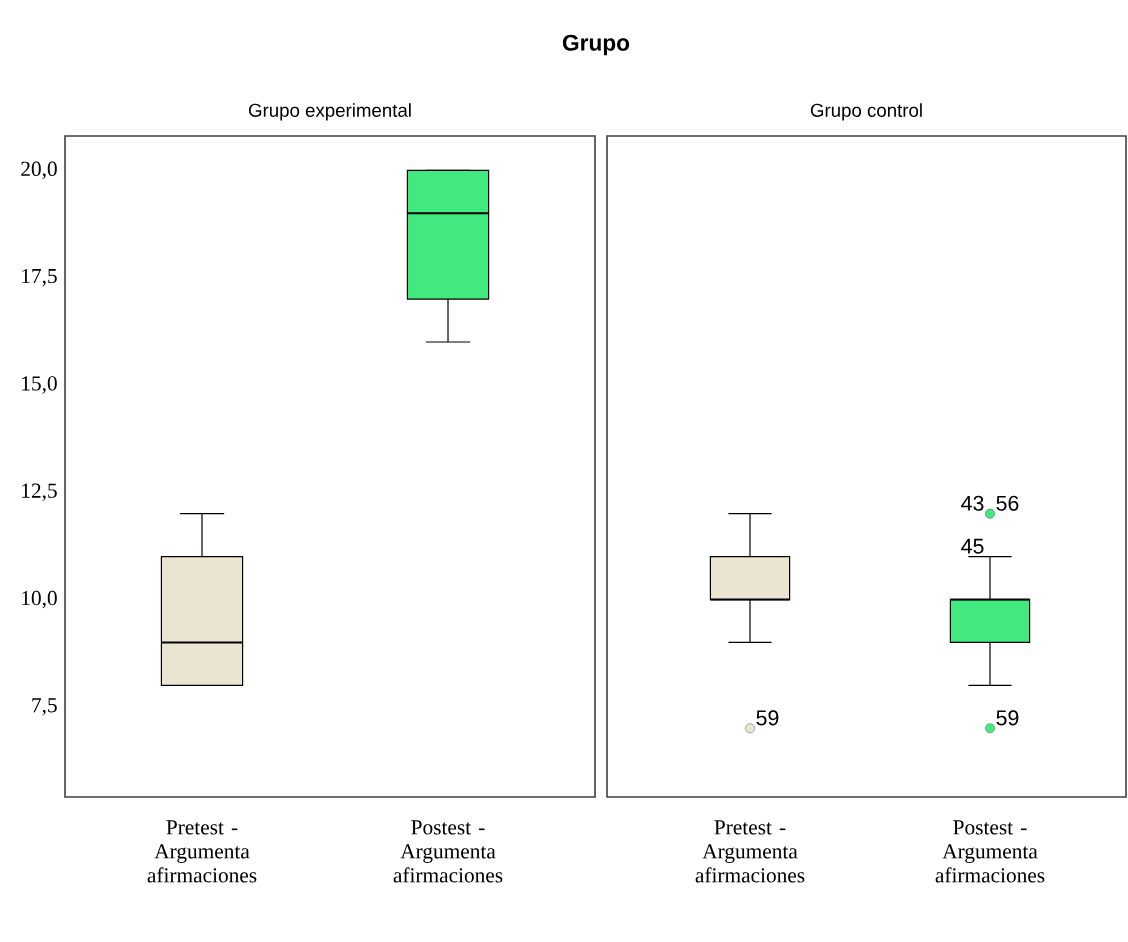 This screenshot has width=1128, height=942. Describe the element at coordinates (866, 112) in the screenshot. I see `chart-subtitle: Grupo control` at that location.